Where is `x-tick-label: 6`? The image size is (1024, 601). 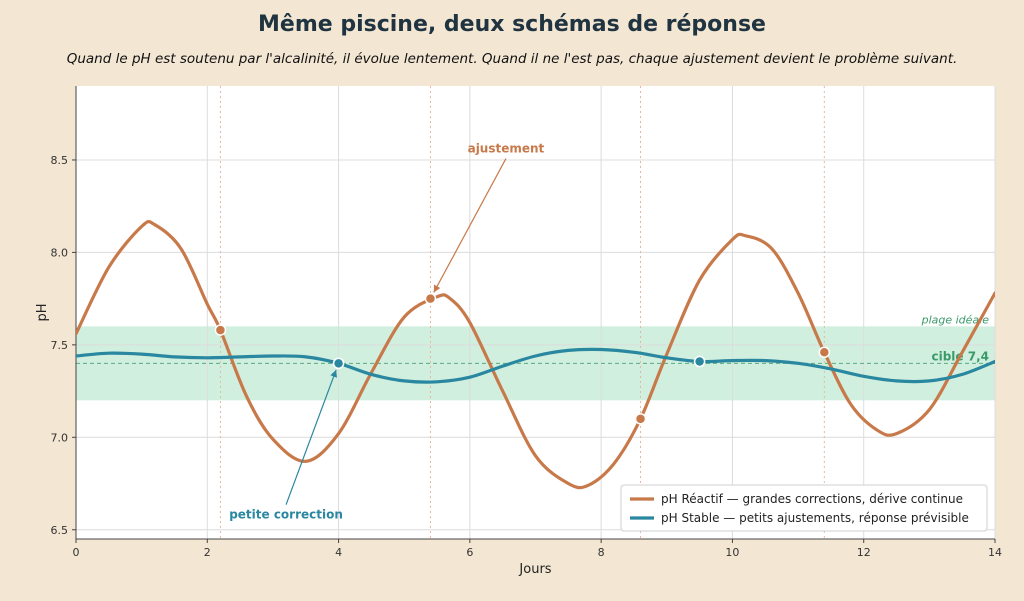 x-tick-label: 6 is located at coordinates (469, 552).